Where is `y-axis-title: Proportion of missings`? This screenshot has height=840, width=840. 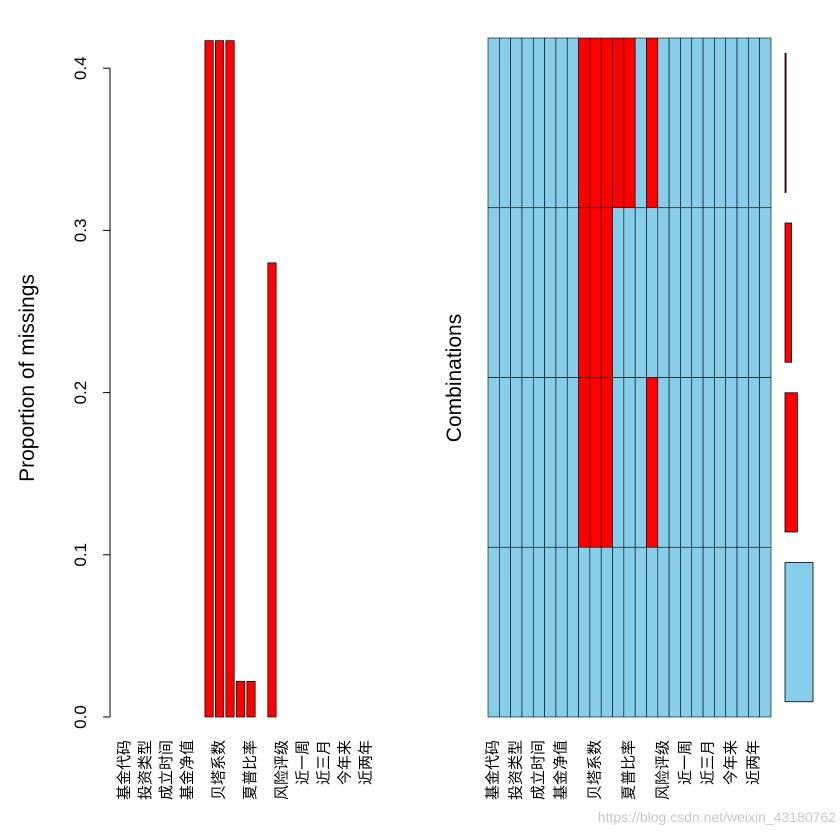 y-axis-title: Proportion of missings is located at coordinates (27, 378).